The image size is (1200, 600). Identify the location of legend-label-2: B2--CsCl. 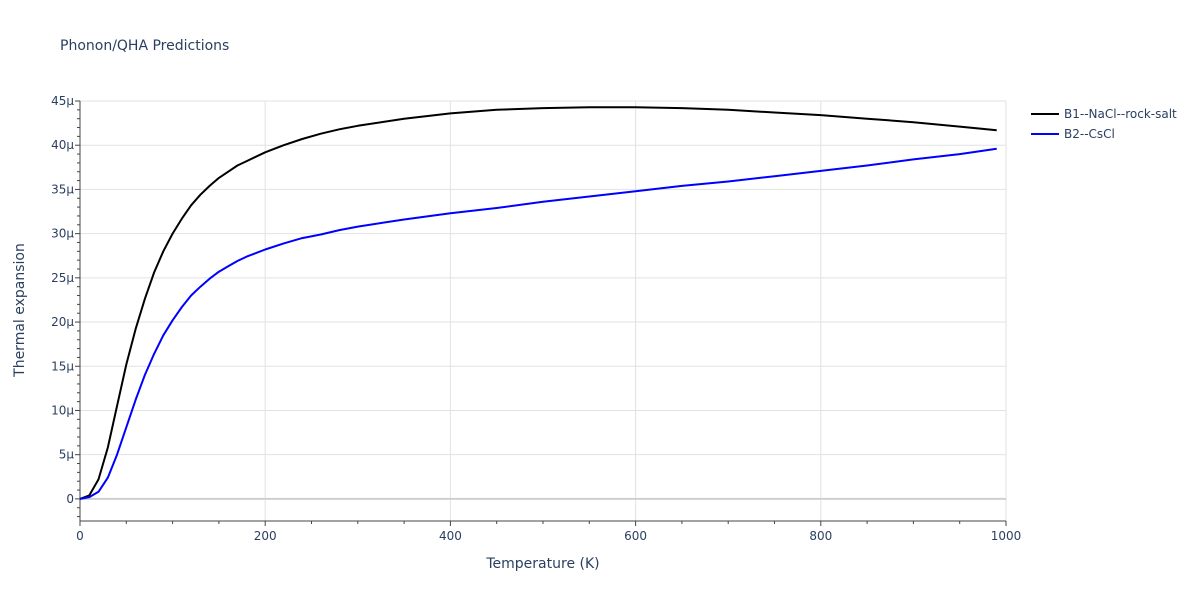
(1089, 134).